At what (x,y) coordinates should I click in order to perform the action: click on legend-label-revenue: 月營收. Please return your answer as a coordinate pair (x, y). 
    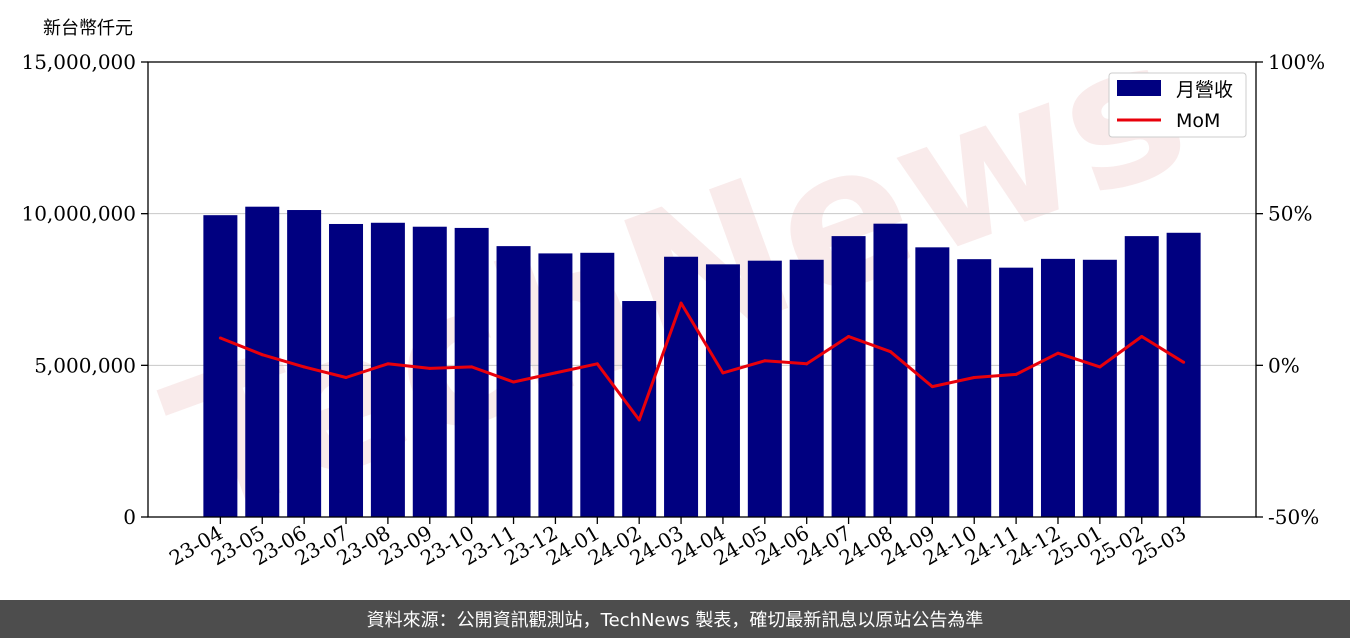
    Looking at the image, I should click on (1204, 90).